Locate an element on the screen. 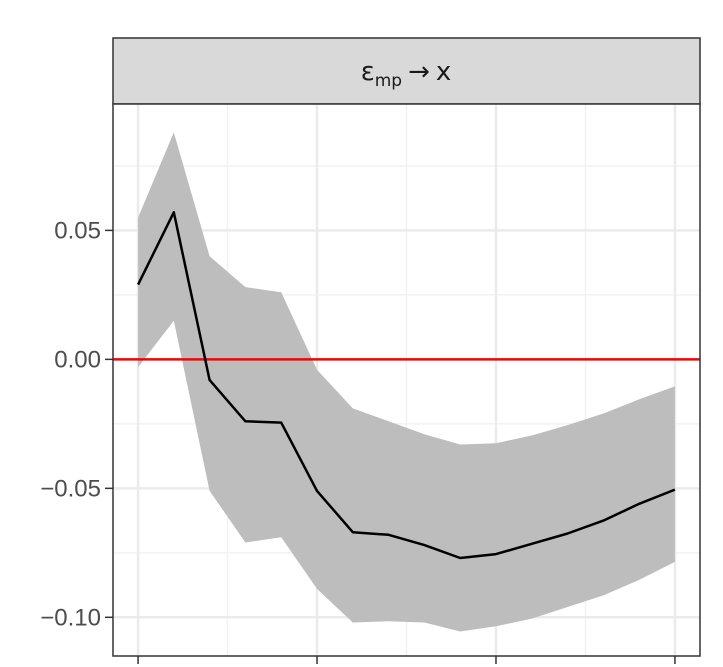 The height and width of the screenshot is (667, 723). strip-symbol: ε is located at coordinates (368, 72).